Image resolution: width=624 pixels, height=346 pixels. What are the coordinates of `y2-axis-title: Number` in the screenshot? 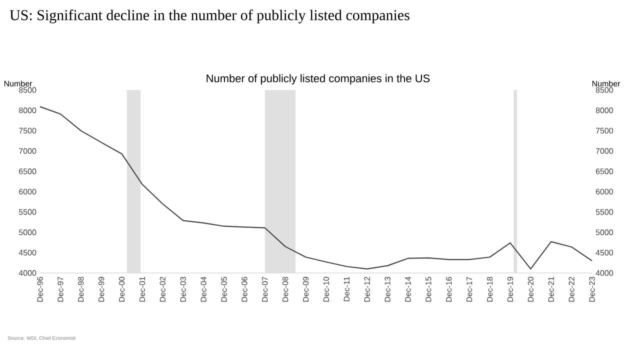 It's located at (606, 83).